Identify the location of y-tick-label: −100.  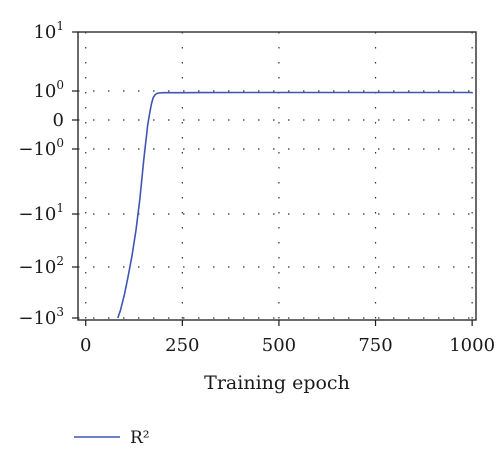
(41, 148).